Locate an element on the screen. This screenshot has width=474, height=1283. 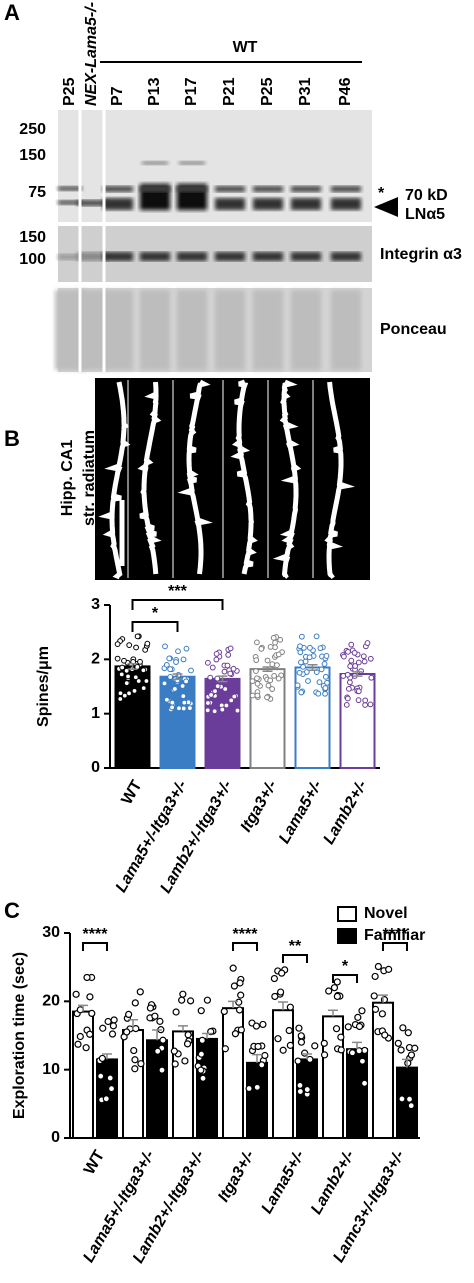
legend-label: Novel is located at coordinates (386, 913).